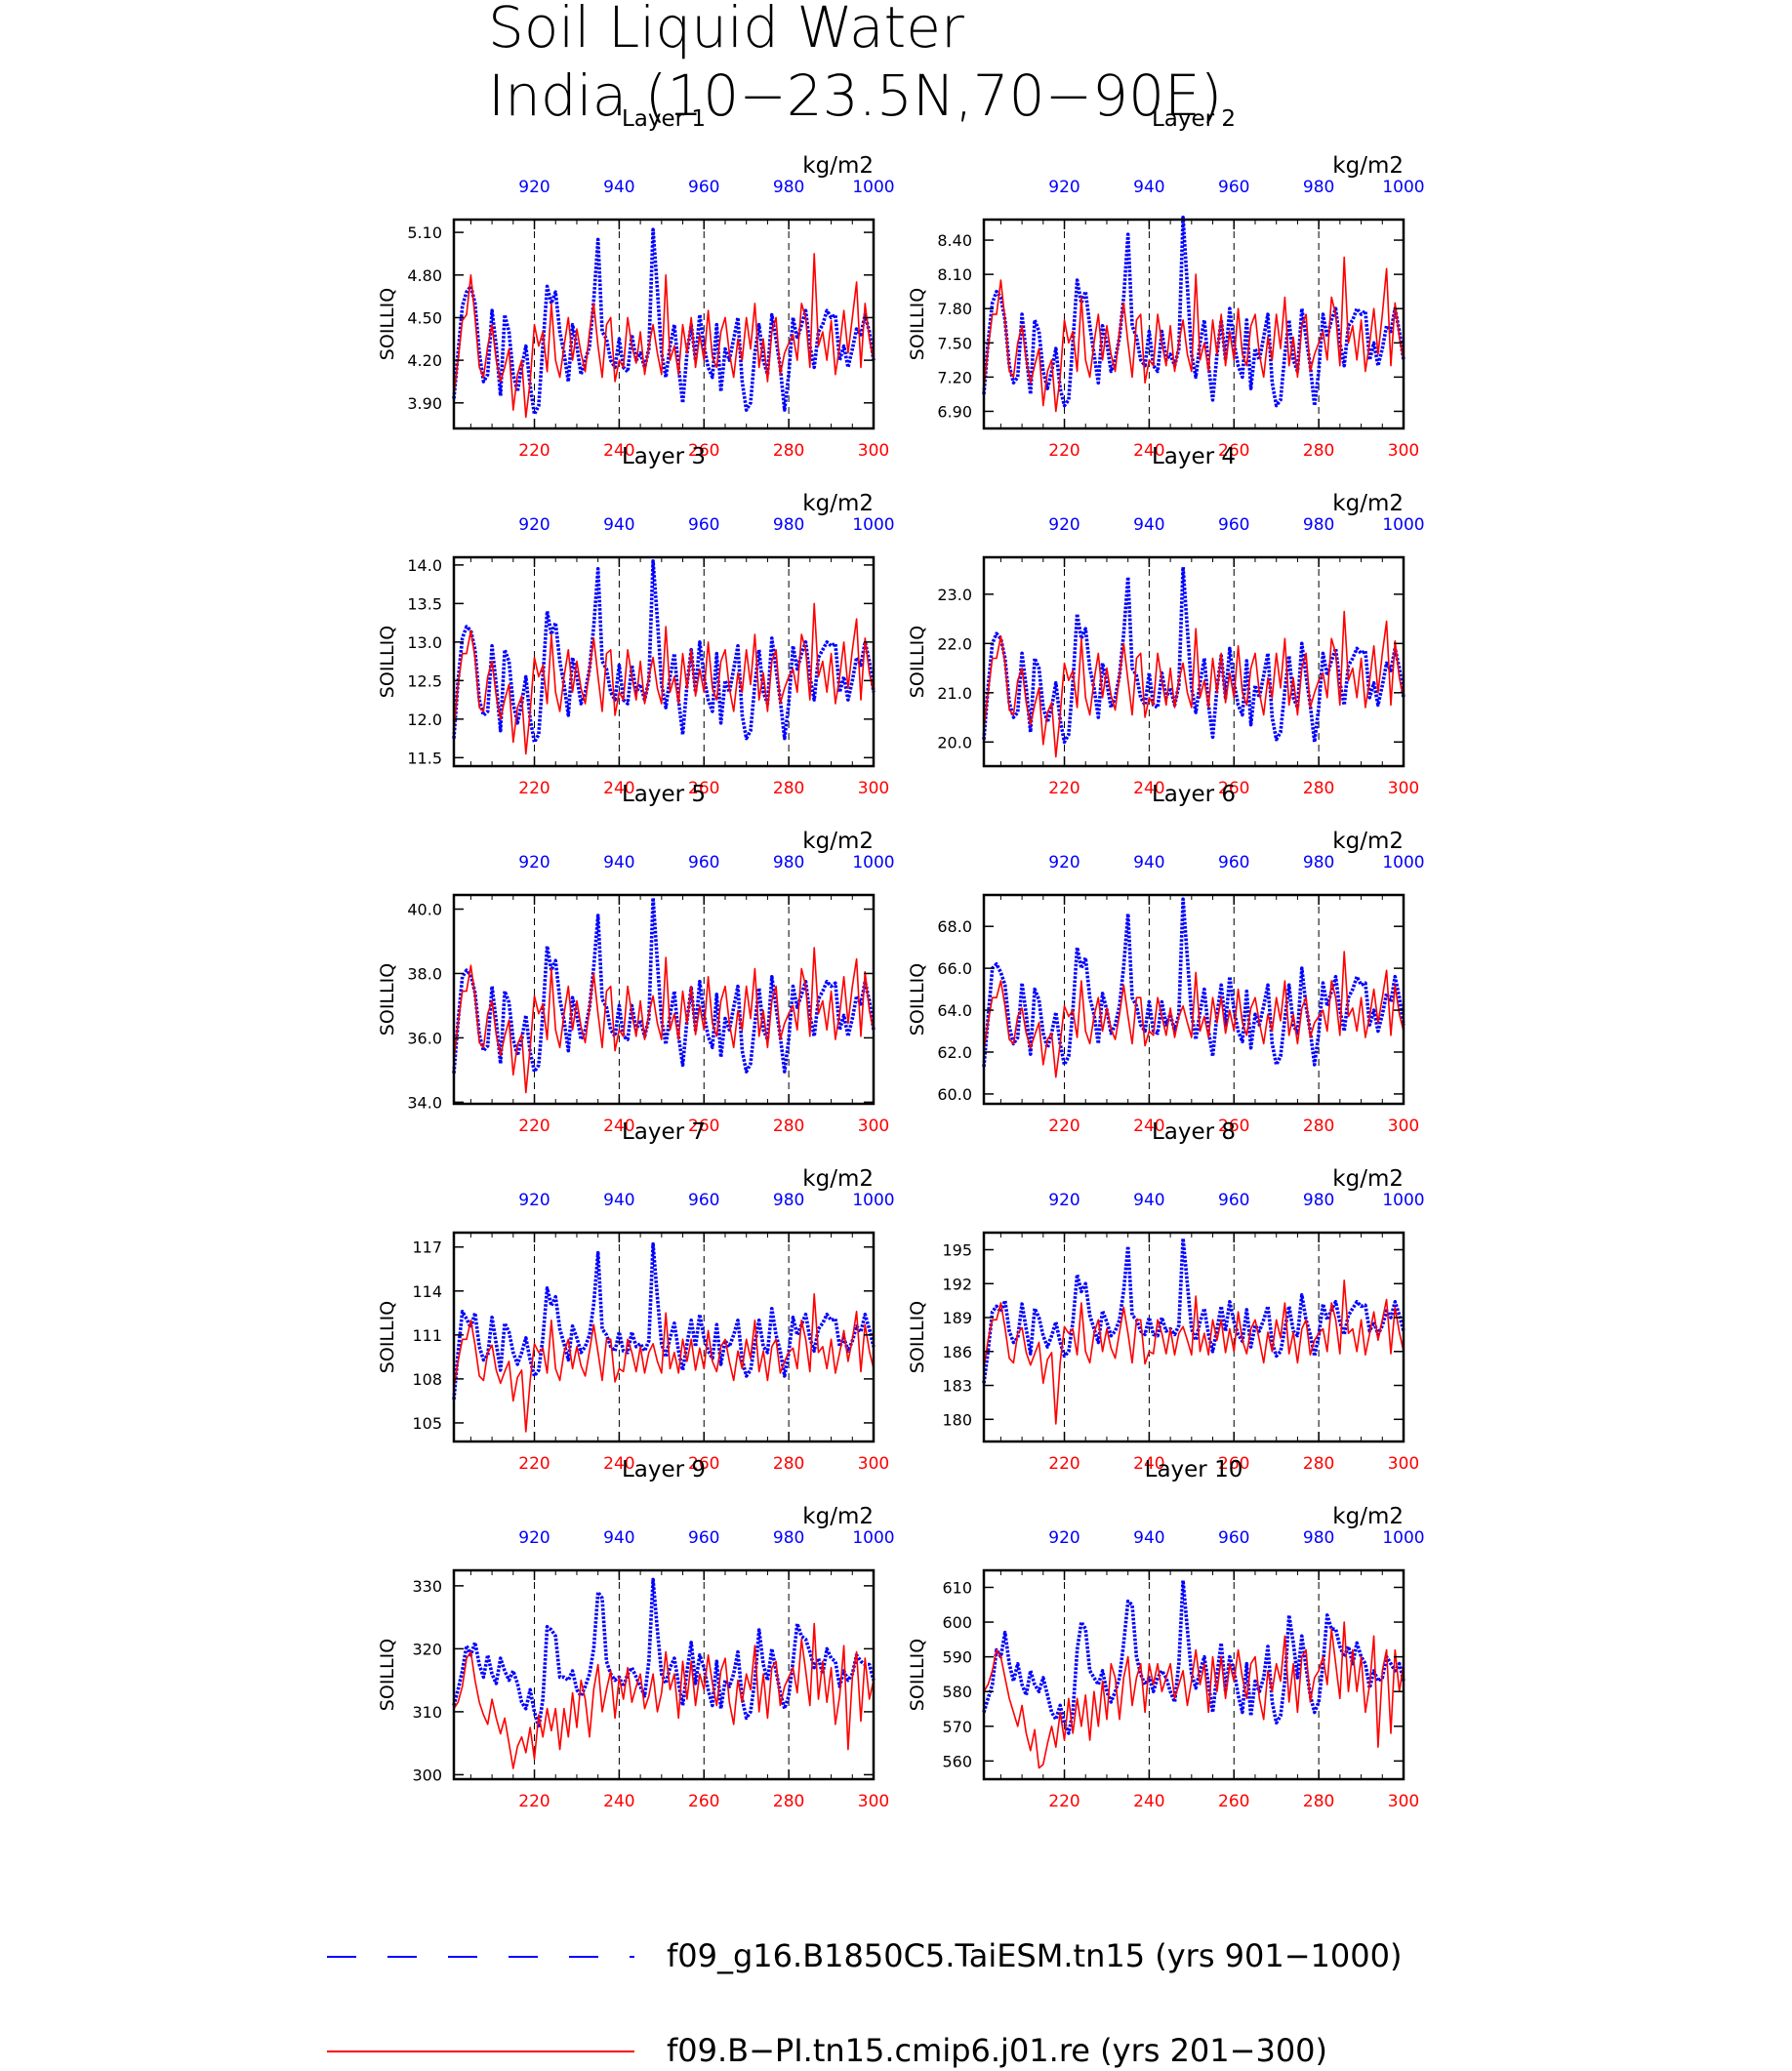 The width and height of the screenshot is (1792, 2071). I want to click on y-tick-label: 610, so click(957, 1587).